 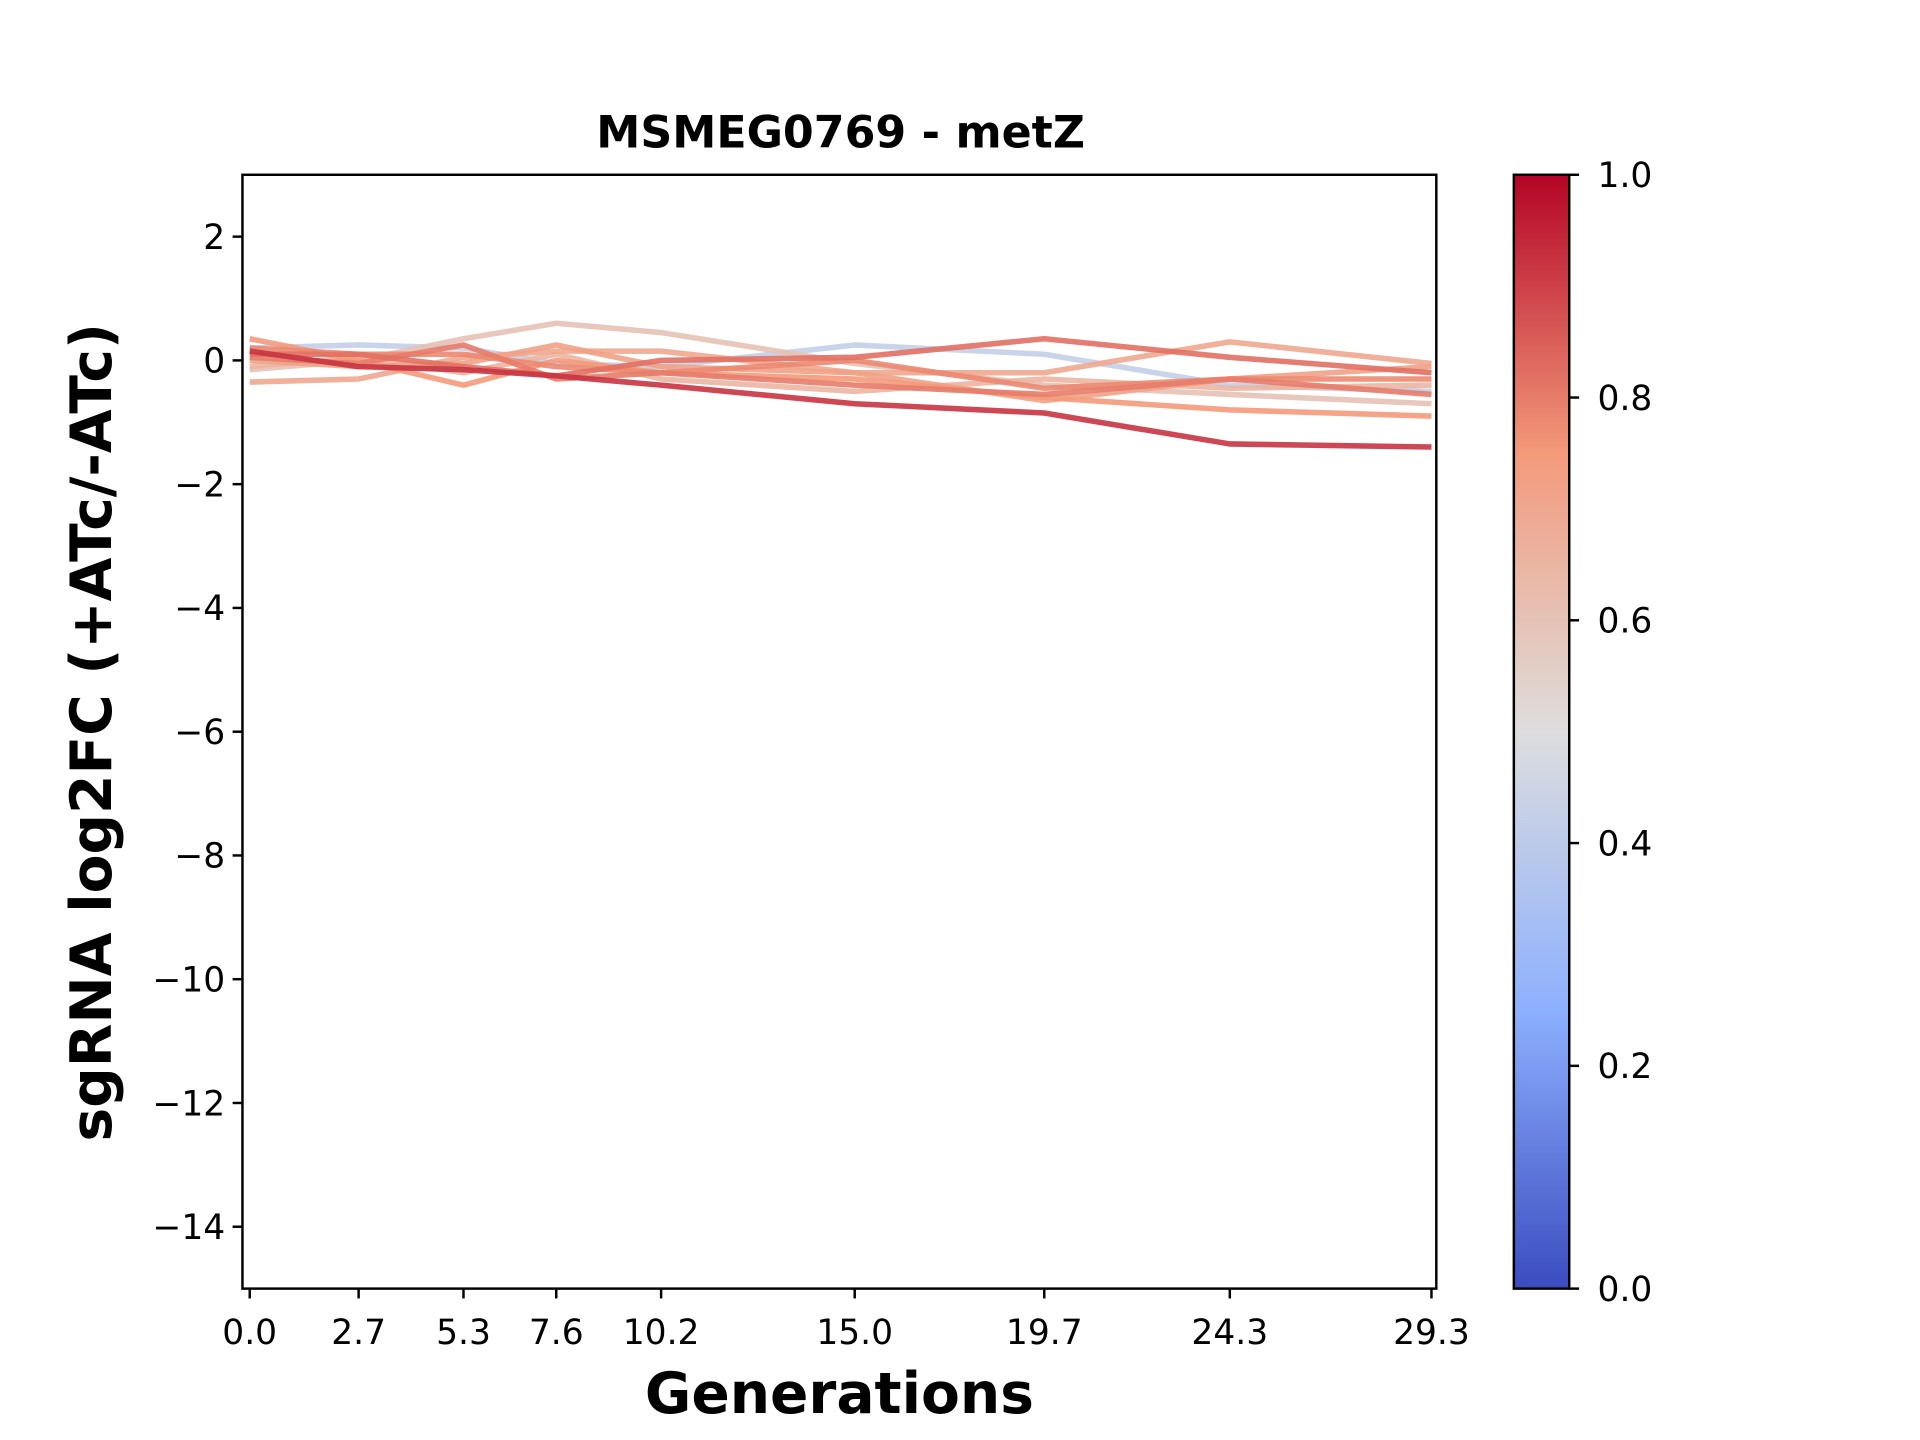 I want to click on y-tick-label: −4, so click(x=199, y=609).